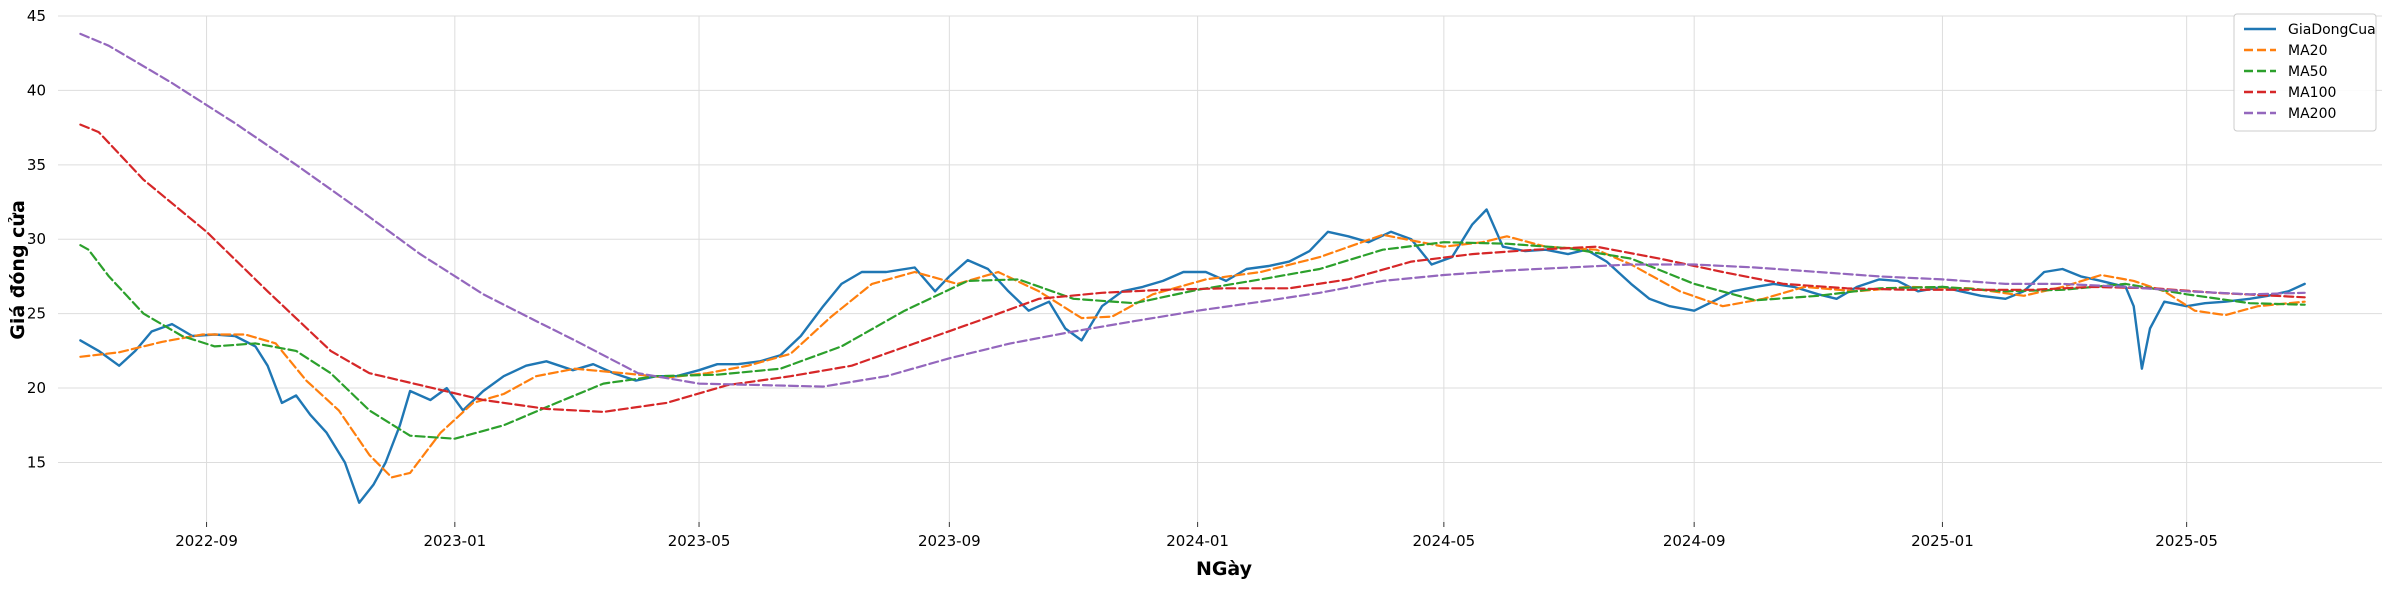 The width and height of the screenshot is (2390, 589). Describe the element at coordinates (454, 541) in the screenshot. I see `x-tick-label: 2023-01` at that location.